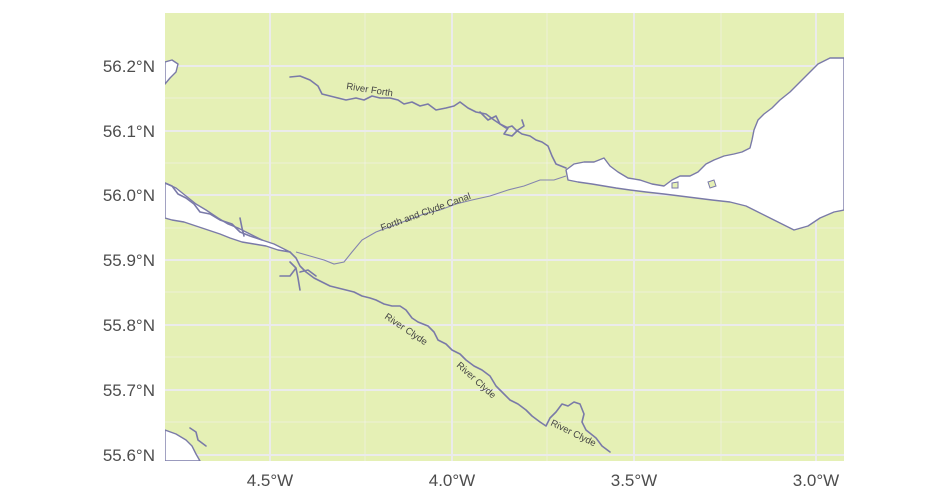  I want to click on y-tick-label: 55.8°N, so click(129, 325).